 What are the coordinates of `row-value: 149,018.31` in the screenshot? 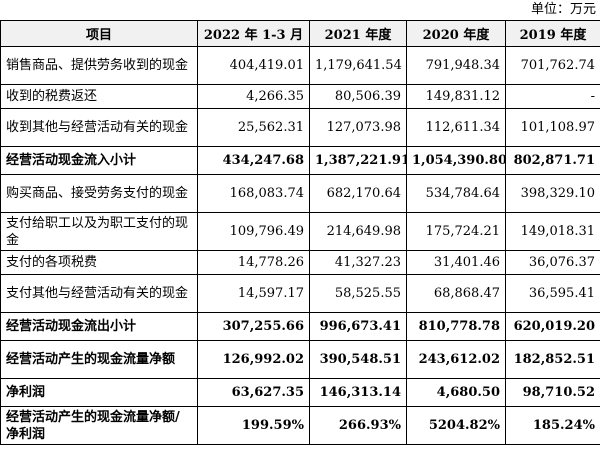 It's located at (552, 231).